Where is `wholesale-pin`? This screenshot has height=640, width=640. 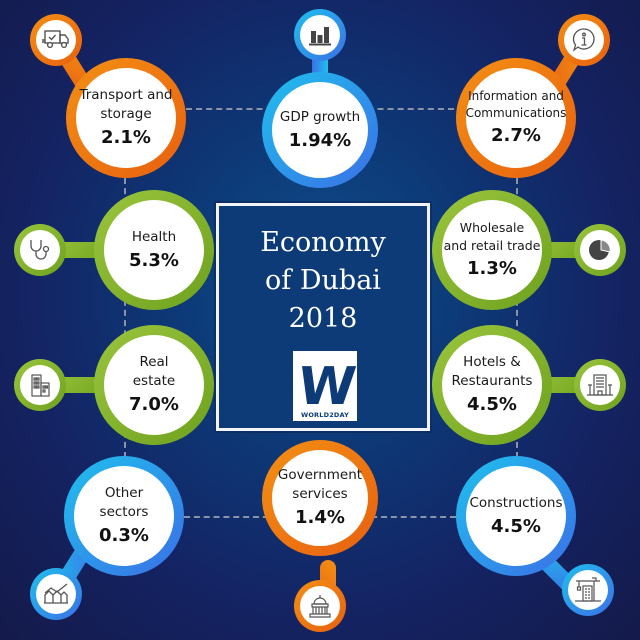
wholesale-pin is located at coordinates (600, 250).